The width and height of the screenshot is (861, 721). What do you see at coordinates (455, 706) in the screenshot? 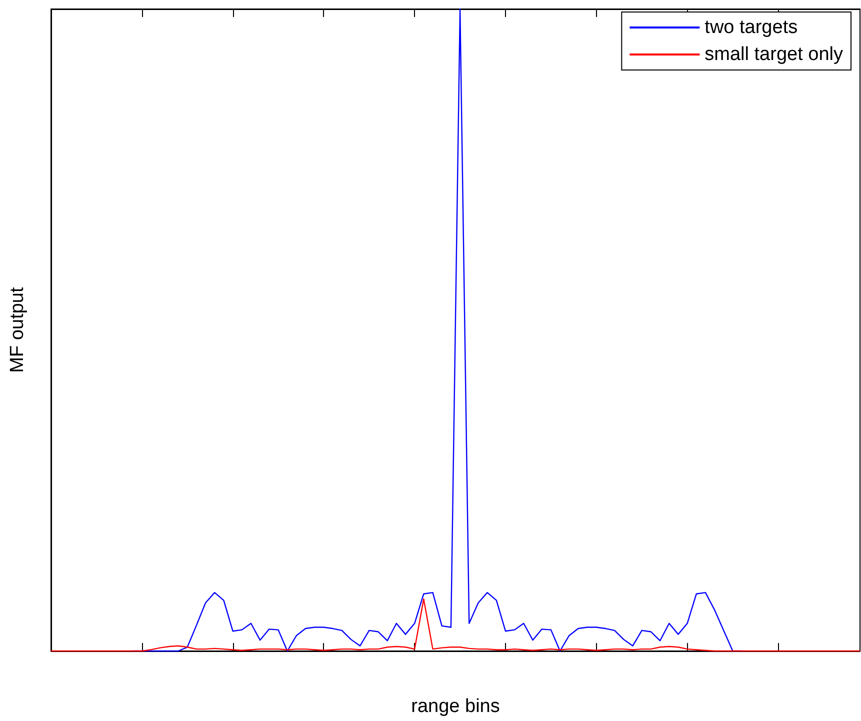
I see `x-axis-title: range bins` at bounding box center [455, 706].